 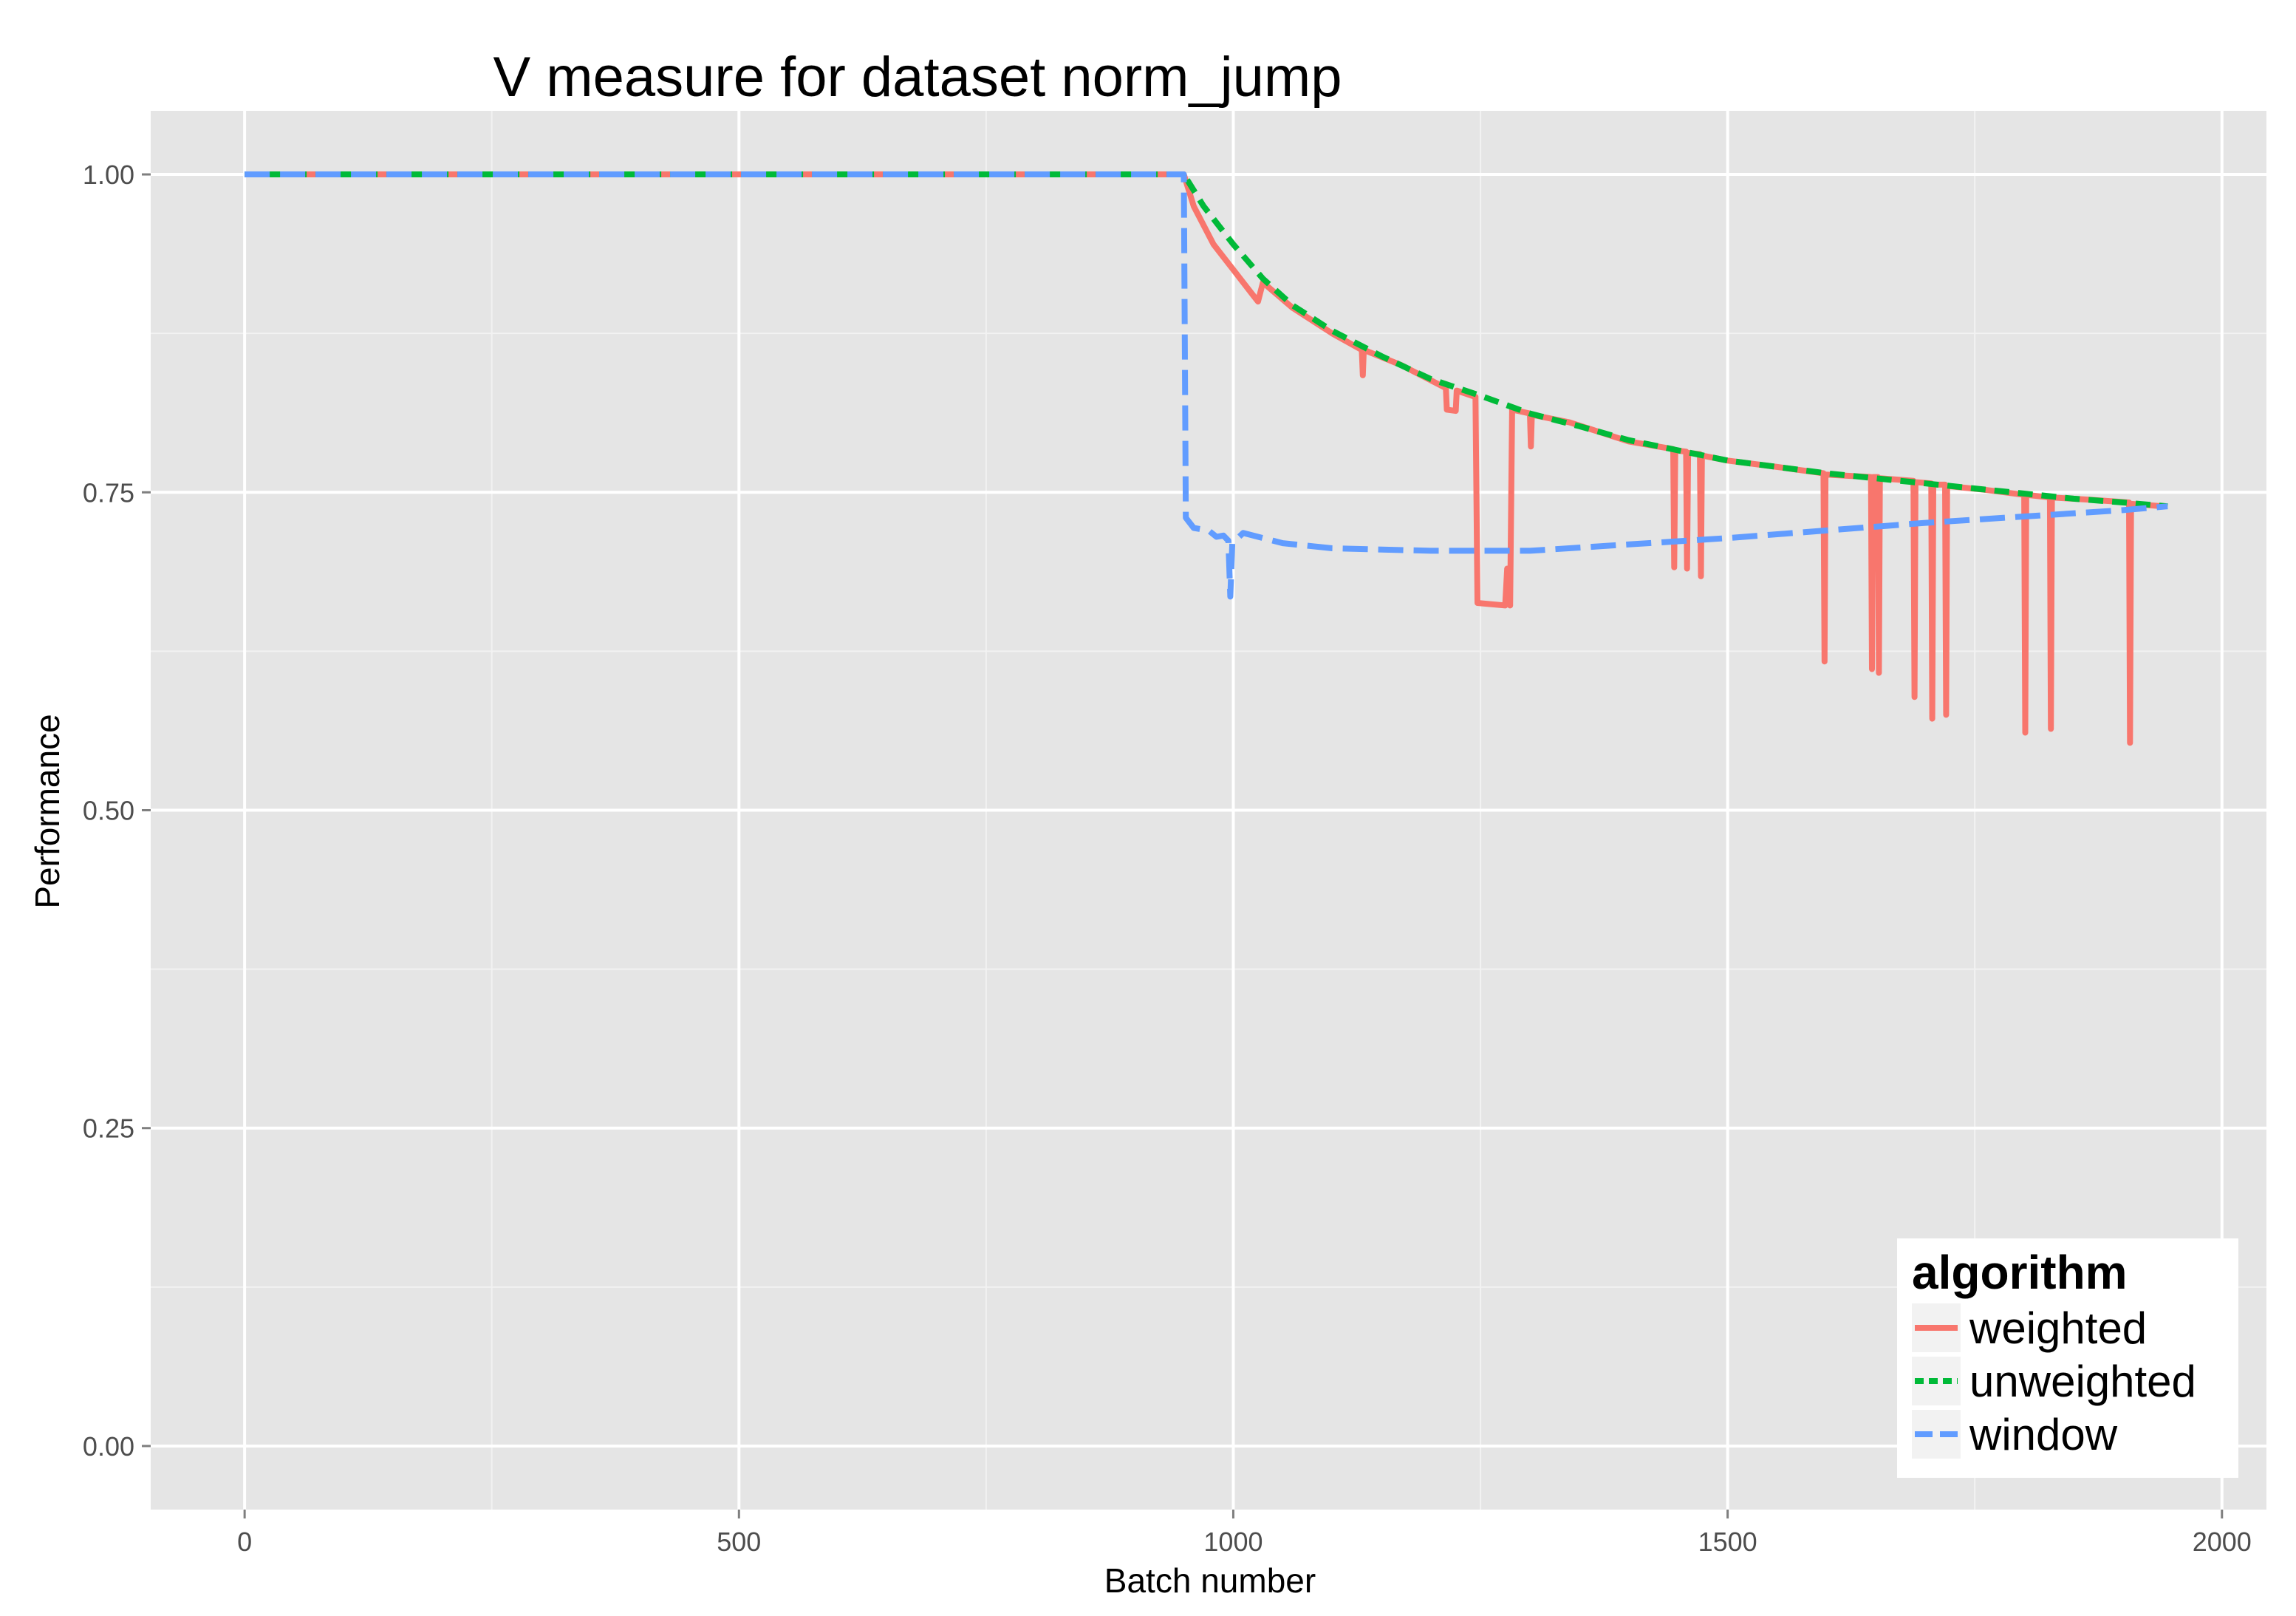 What do you see at coordinates (1728, 1542) in the screenshot?
I see `x-tick-label: 1500` at bounding box center [1728, 1542].